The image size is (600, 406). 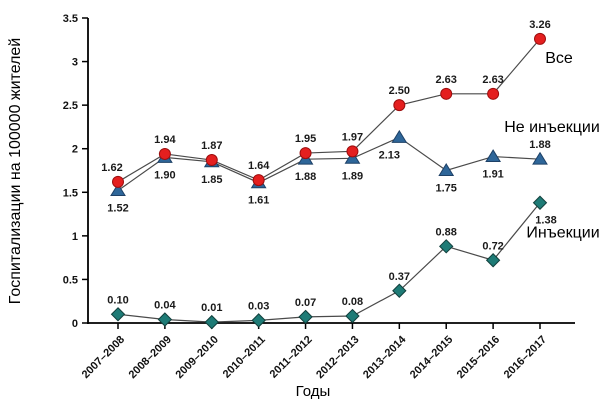 What do you see at coordinates (117, 209) in the screenshot?
I see `data-point-label: 1.52` at bounding box center [117, 209].